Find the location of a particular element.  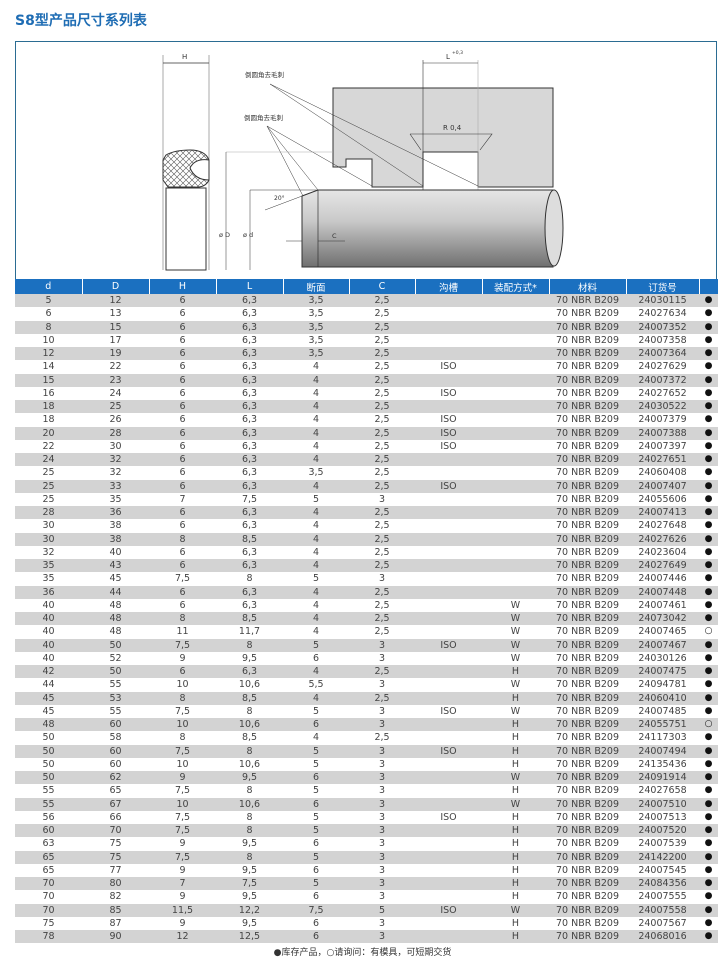

col-d: 44 is located at coordinates (48, 685).